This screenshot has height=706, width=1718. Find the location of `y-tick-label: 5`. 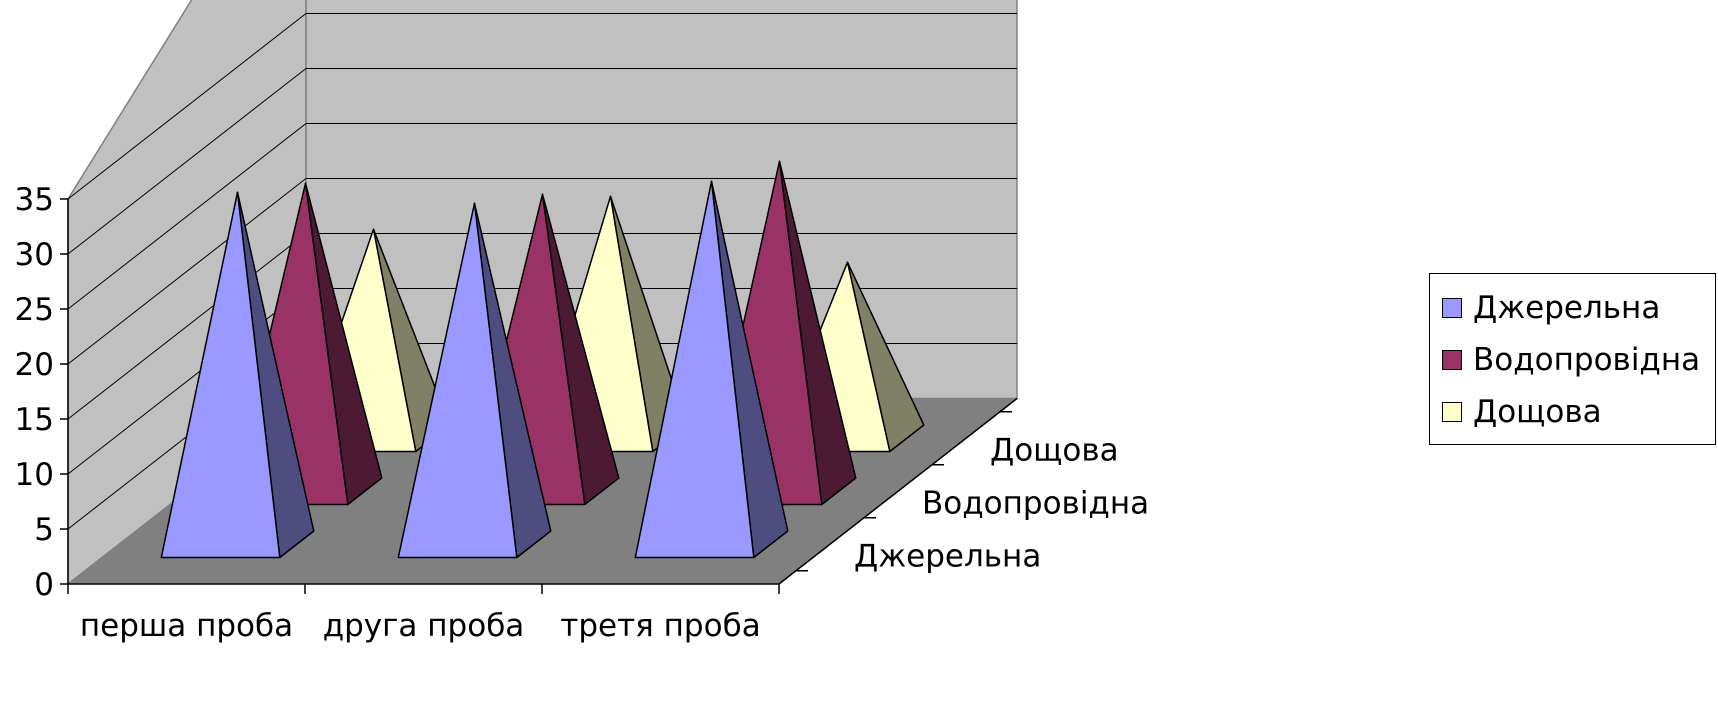

y-tick-label: 5 is located at coordinates (44, 530).